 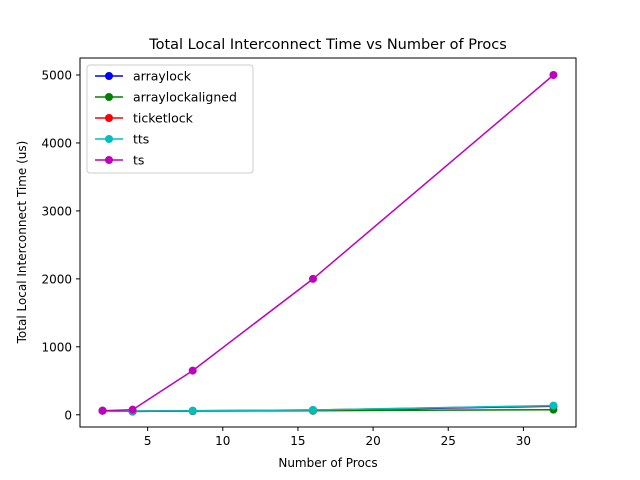 What do you see at coordinates (162, 76) in the screenshot?
I see `legend-label-arraylock: arraylock` at bounding box center [162, 76].